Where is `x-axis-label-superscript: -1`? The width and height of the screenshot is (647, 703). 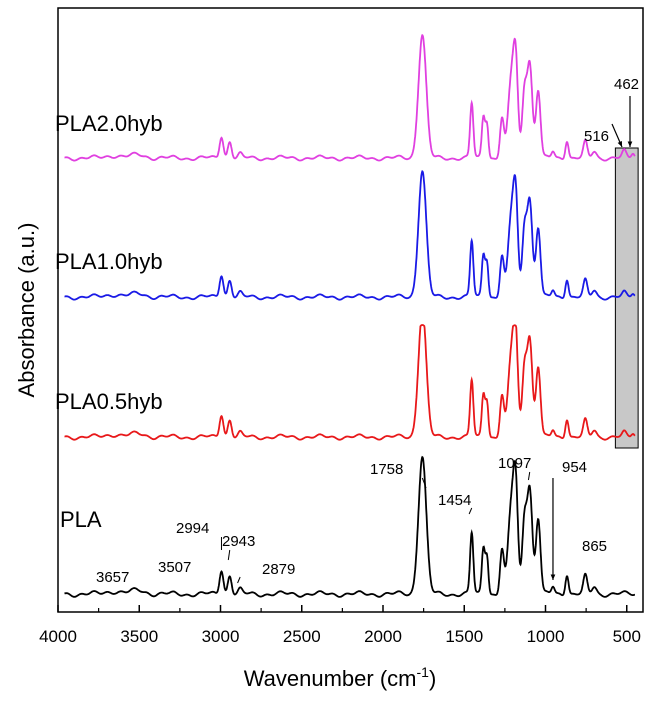
x-axis-label-superscript: -1 is located at coordinates (423, 672).